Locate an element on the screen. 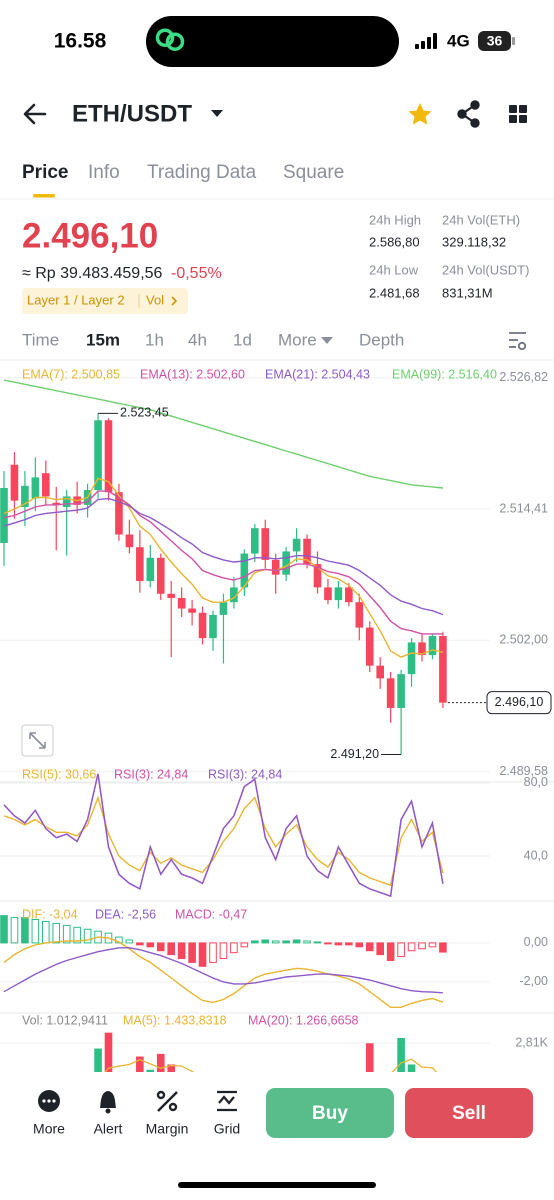  tab: Square is located at coordinates (313, 172).